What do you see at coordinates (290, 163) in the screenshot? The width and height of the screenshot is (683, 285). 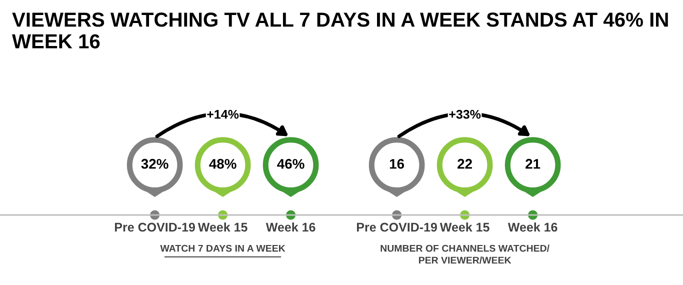 I see `data-label: 46%` at bounding box center [290, 163].